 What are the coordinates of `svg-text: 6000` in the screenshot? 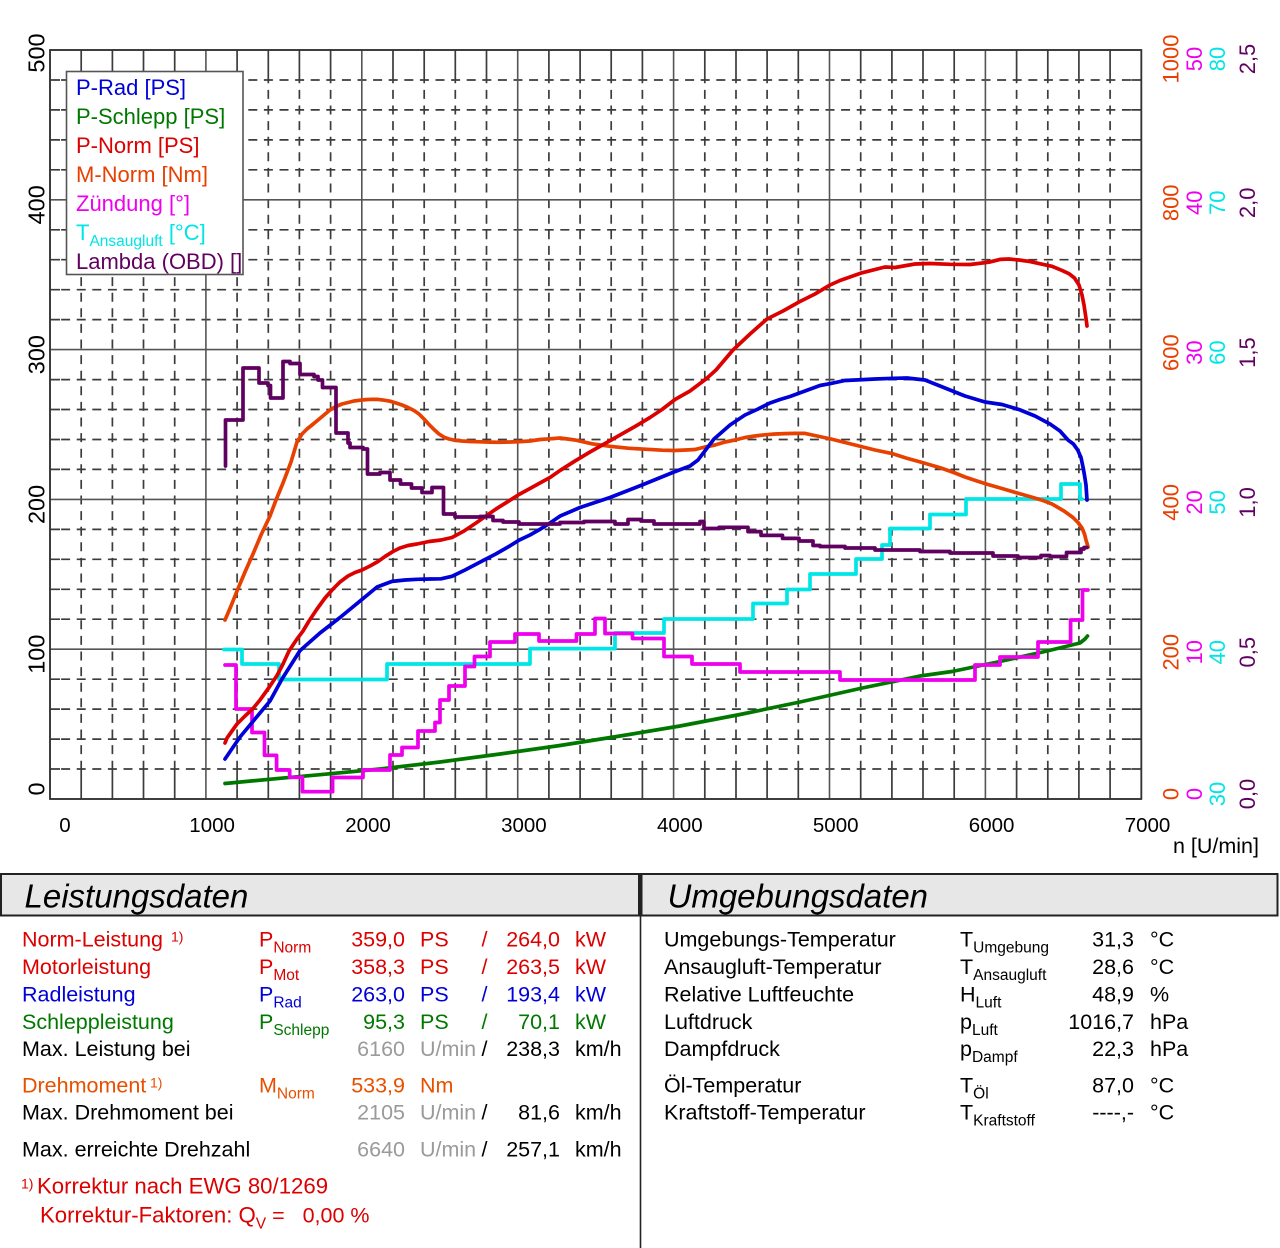 It's located at (992, 825).